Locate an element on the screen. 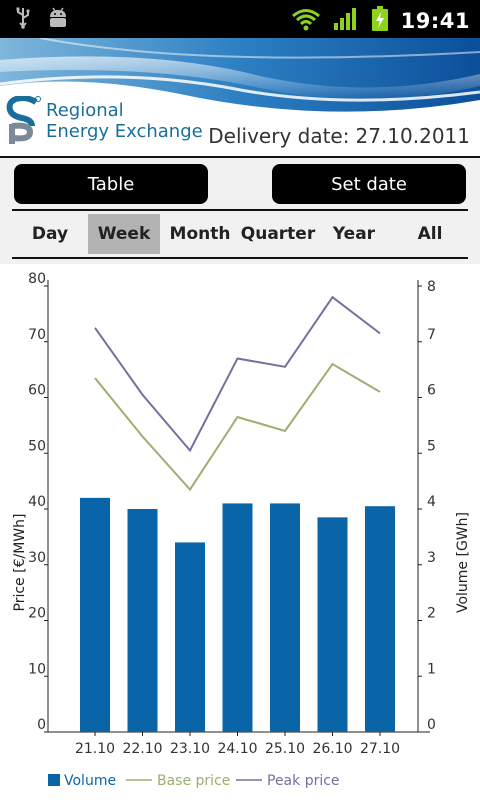 This screenshot has width=480, height=804. y-tick-label-right: 4 is located at coordinates (431, 502).